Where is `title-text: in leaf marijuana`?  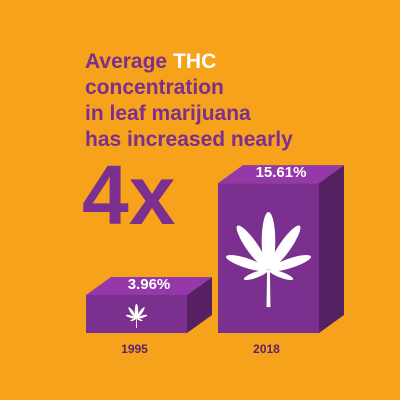
title-text: in leaf marijuana is located at coordinates (168, 113).